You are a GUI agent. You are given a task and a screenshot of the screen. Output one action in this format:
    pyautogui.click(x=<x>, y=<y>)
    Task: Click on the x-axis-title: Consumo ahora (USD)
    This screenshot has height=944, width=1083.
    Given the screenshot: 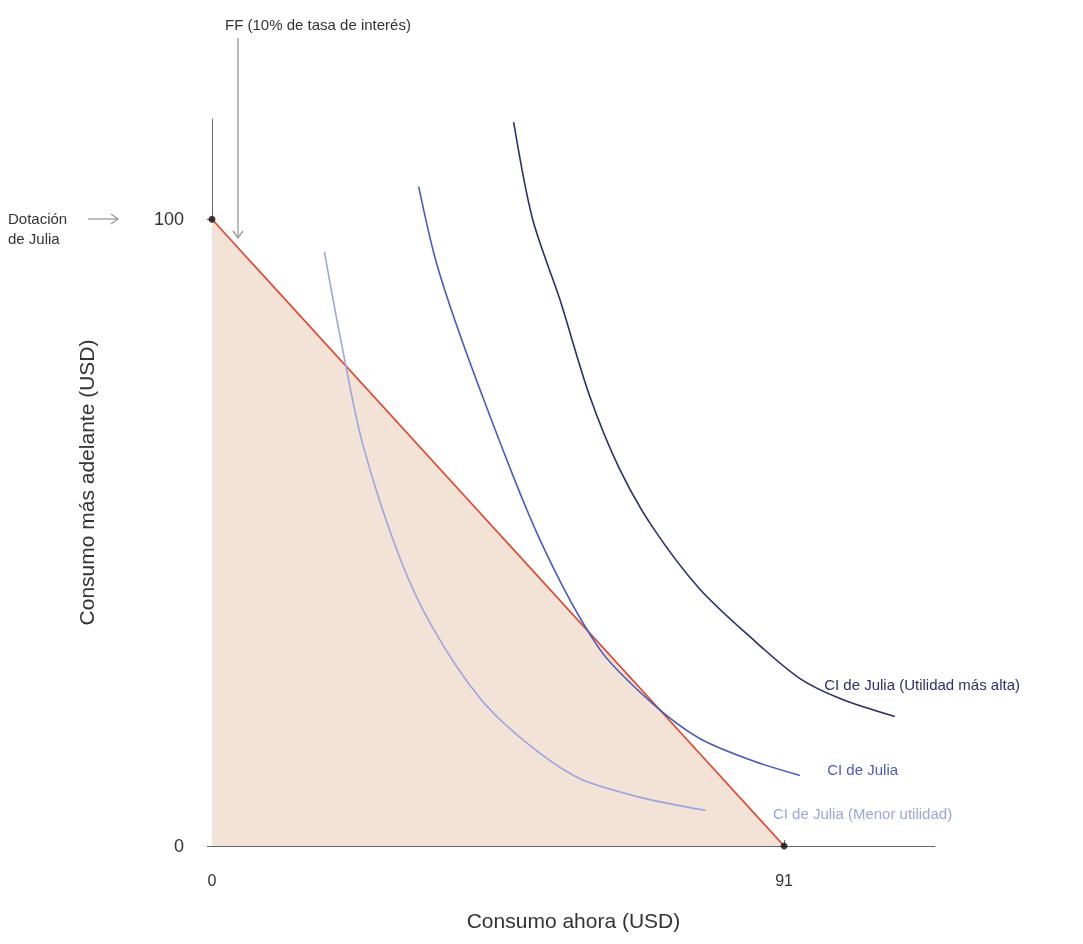 What is the action you would take?
    pyautogui.click(x=573, y=920)
    